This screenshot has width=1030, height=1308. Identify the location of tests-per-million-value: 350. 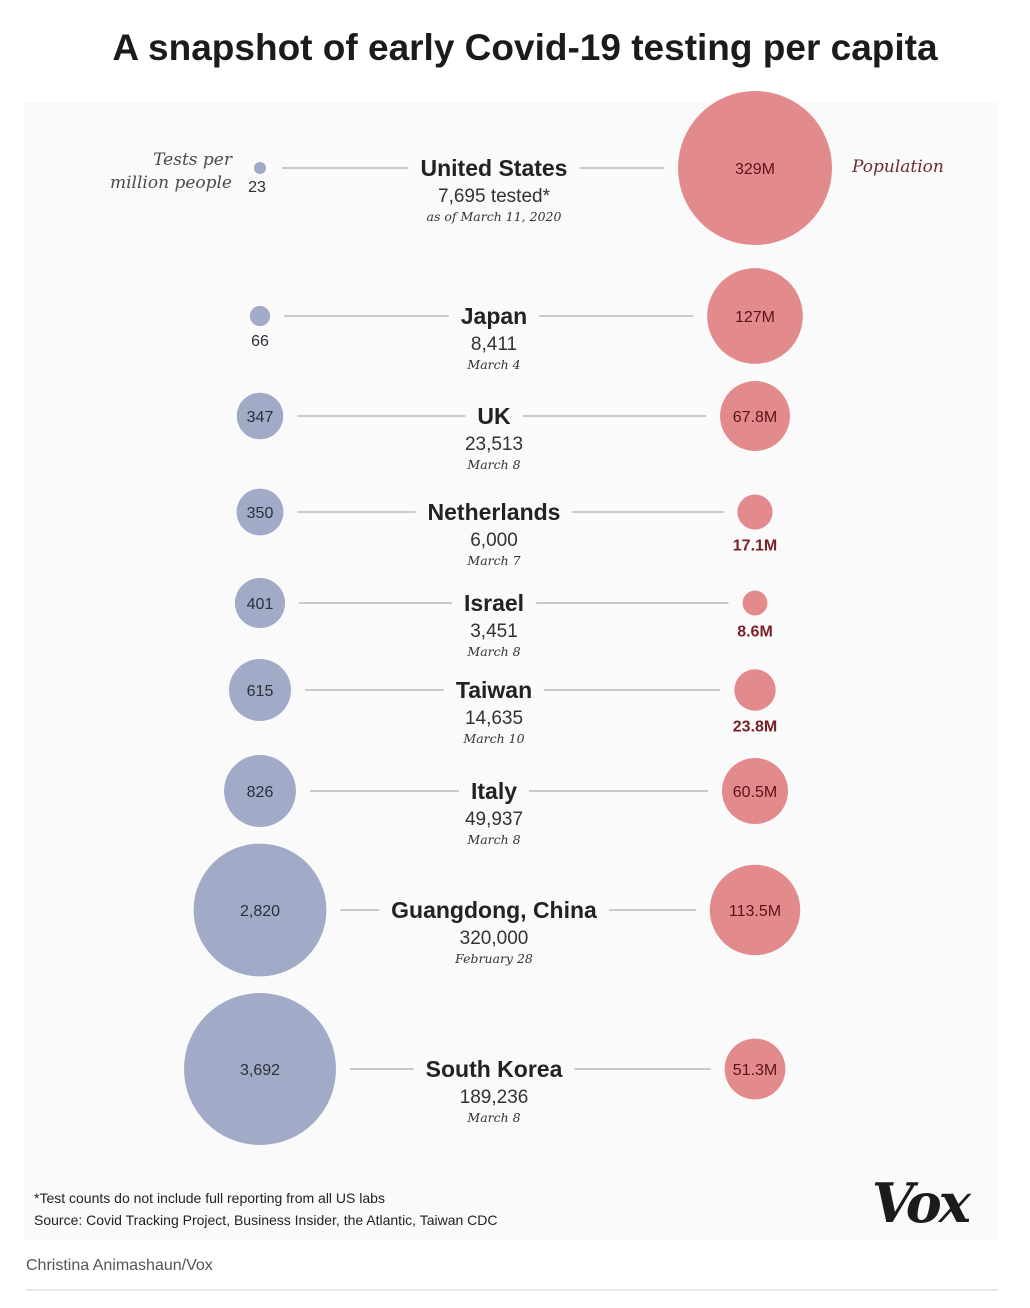
(260, 513).